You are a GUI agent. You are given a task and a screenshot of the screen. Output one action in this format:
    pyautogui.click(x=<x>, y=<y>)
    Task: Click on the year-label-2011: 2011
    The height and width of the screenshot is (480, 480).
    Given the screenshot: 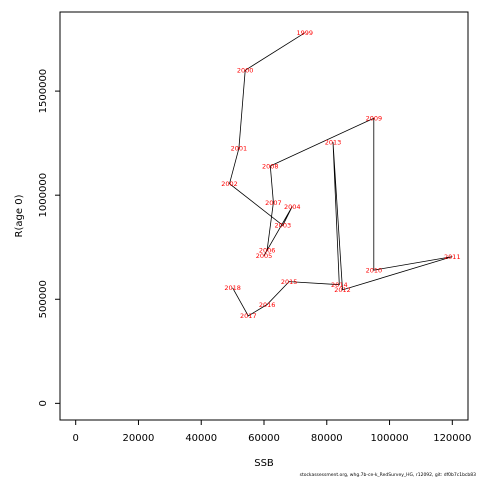 What is the action you would take?
    pyautogui.click(x=452, y=257)
    